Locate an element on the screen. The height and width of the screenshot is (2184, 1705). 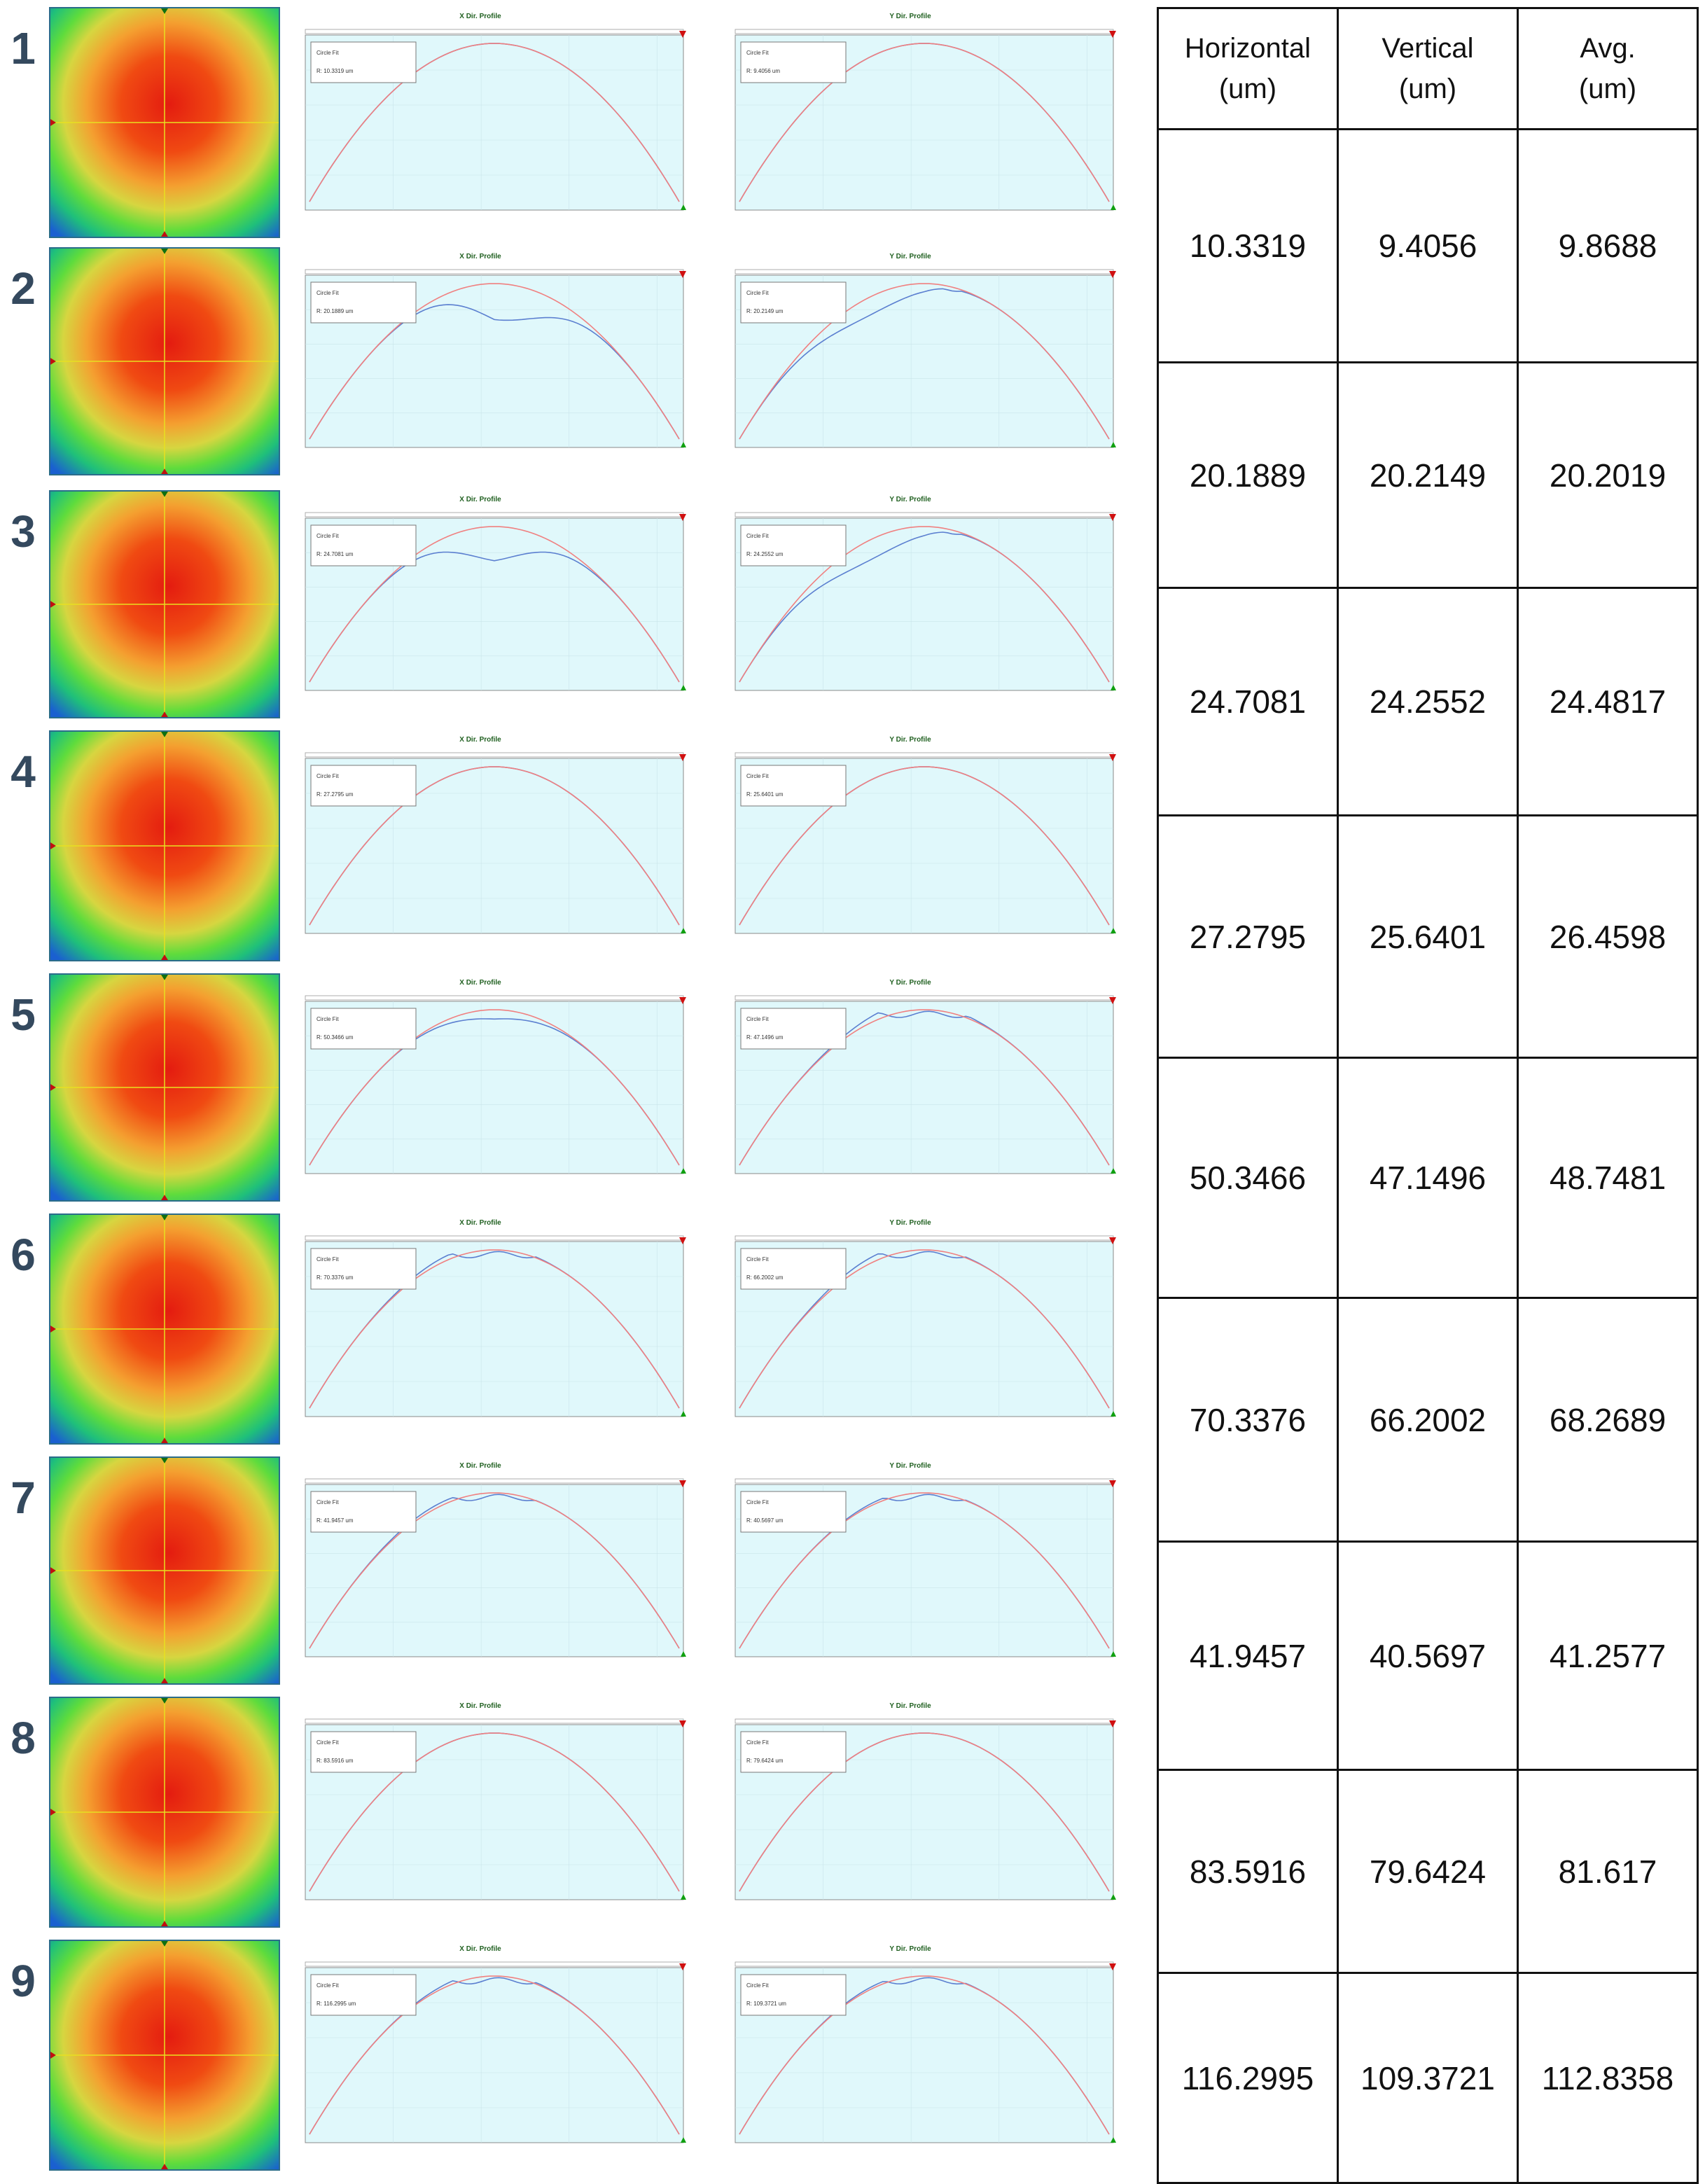
row-number-label: 6 is located at coordinates (23, 1255).